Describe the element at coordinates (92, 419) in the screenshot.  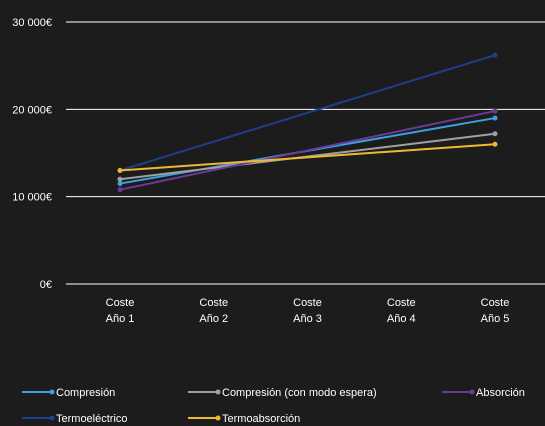
I see `legend-label: Termoeléctrico` at that location.